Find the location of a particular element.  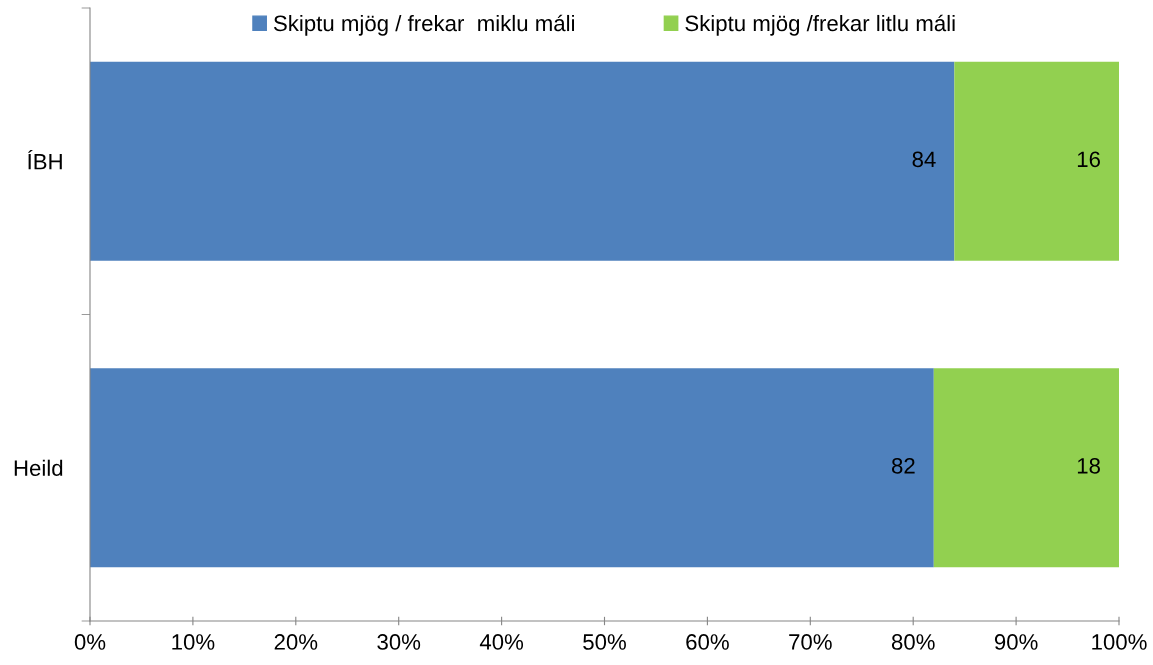

x-tick-label: 20% is located at coordinates (296, 642).